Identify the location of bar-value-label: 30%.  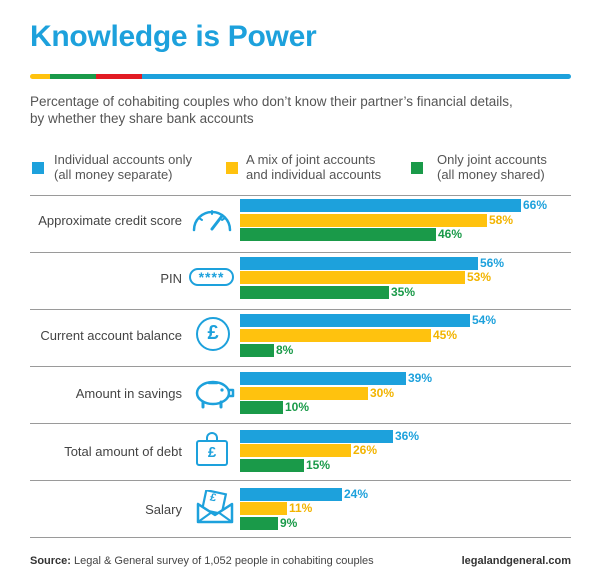
(382, 393).